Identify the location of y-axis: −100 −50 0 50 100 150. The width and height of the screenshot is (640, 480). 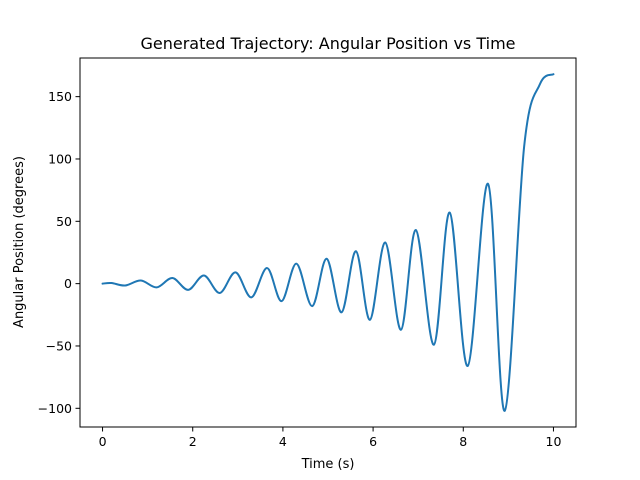
(59, 252).